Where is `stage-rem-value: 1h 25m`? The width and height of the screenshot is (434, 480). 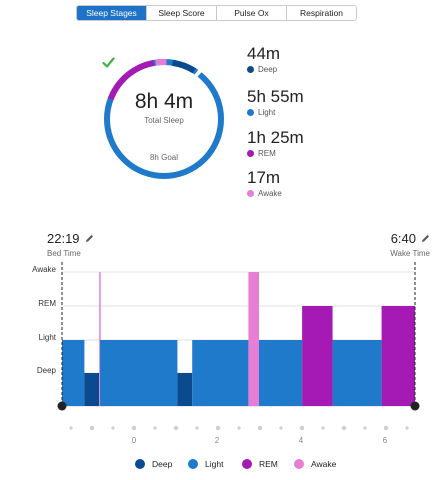 stage-rem-value: 1h 25m is located at coordinates (275, 137).